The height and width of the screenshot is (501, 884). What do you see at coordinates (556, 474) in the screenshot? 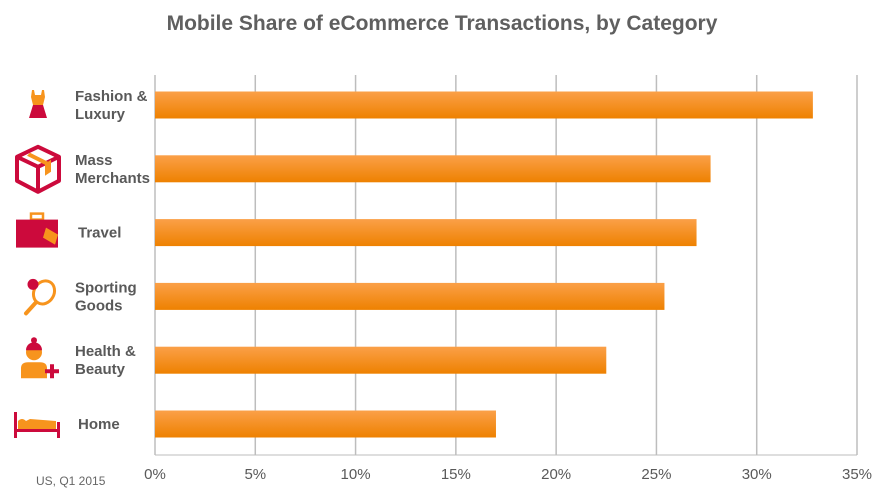
I see `x-tick-label: 20%` at bounding box center [556, 474].